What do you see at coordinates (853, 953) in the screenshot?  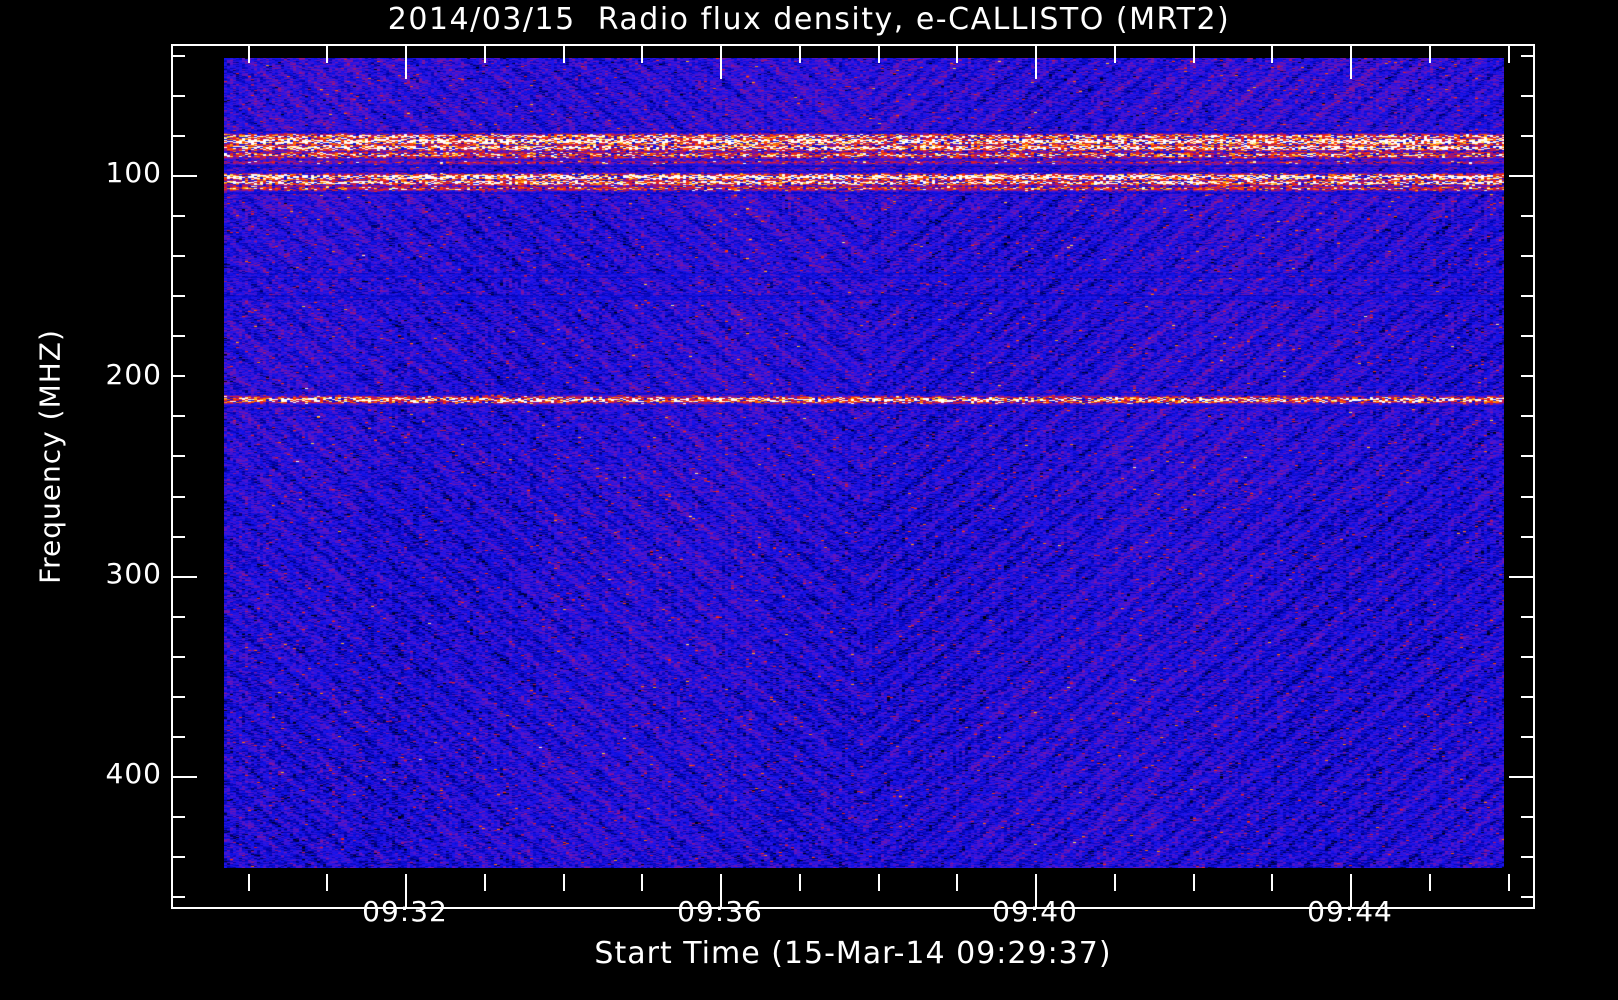 I see `x-axis-title: Start Time (15-Mar-14 09:29:37)` at bounding box center [853, 953].